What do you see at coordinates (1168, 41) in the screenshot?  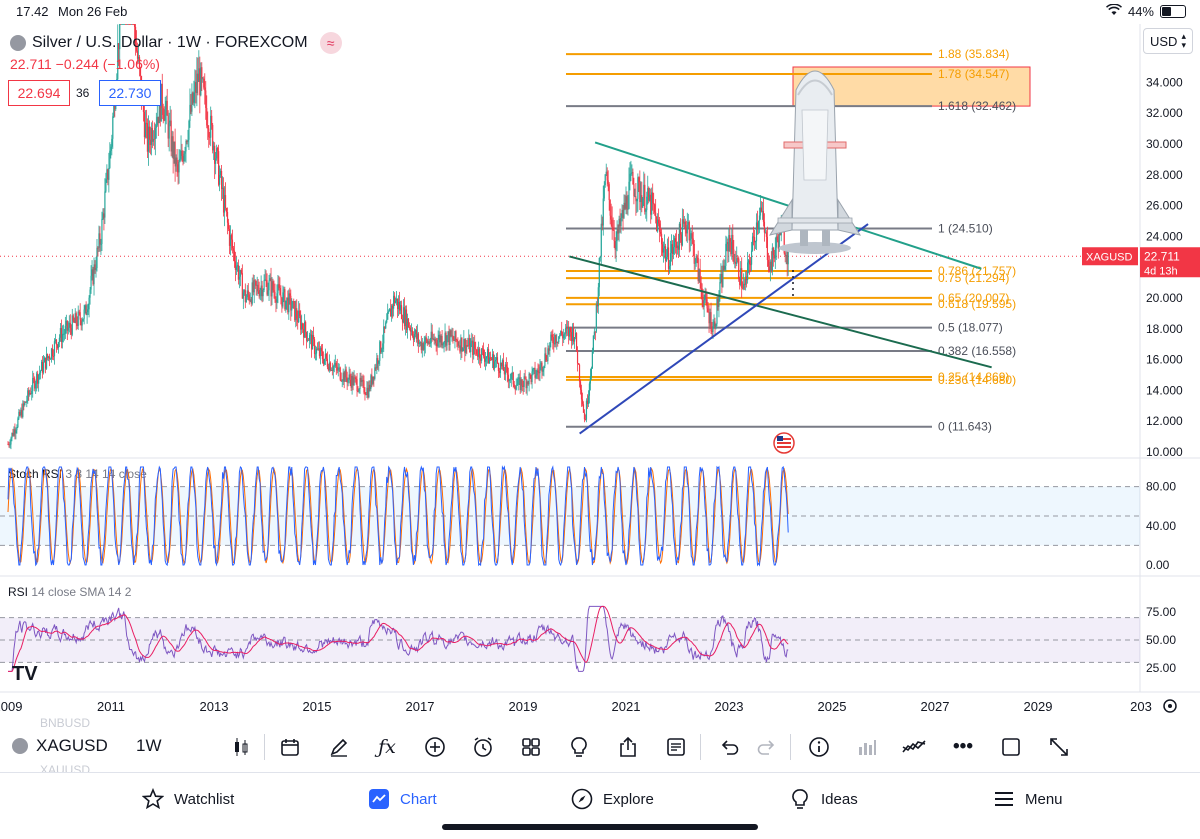 I see `currency-select: USD ▴ ▾` at bounding box center [1168, 41].